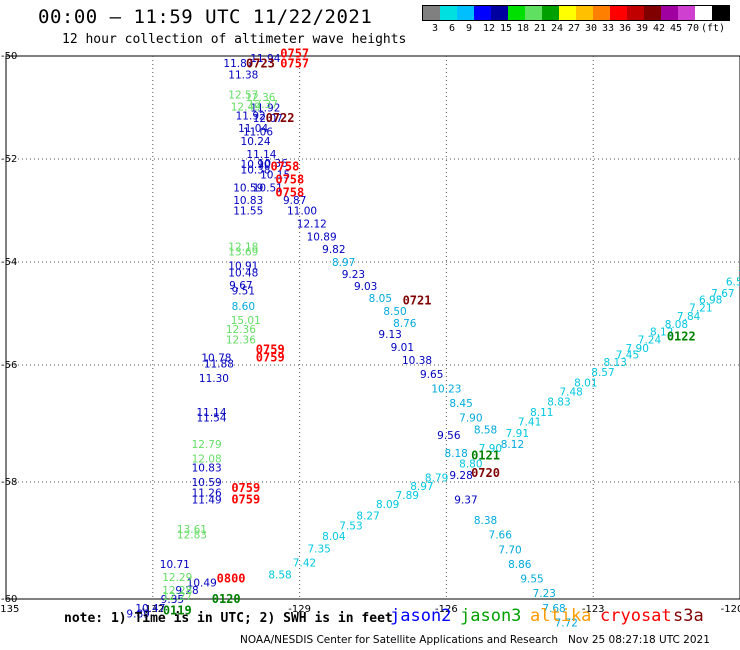 The height and width of the screenshot is (650, 740). What do you see at coordinates (333, 250) in the screenshot?
I see `wave-height-label: 9.82` at bounding box center [333, 250].